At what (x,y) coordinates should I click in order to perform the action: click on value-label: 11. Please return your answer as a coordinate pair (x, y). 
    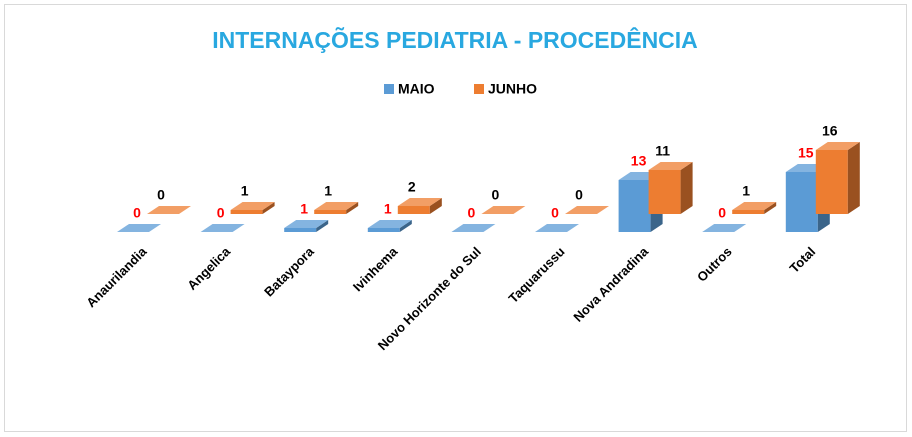
    Looking at the image, I should click on (662, 151).